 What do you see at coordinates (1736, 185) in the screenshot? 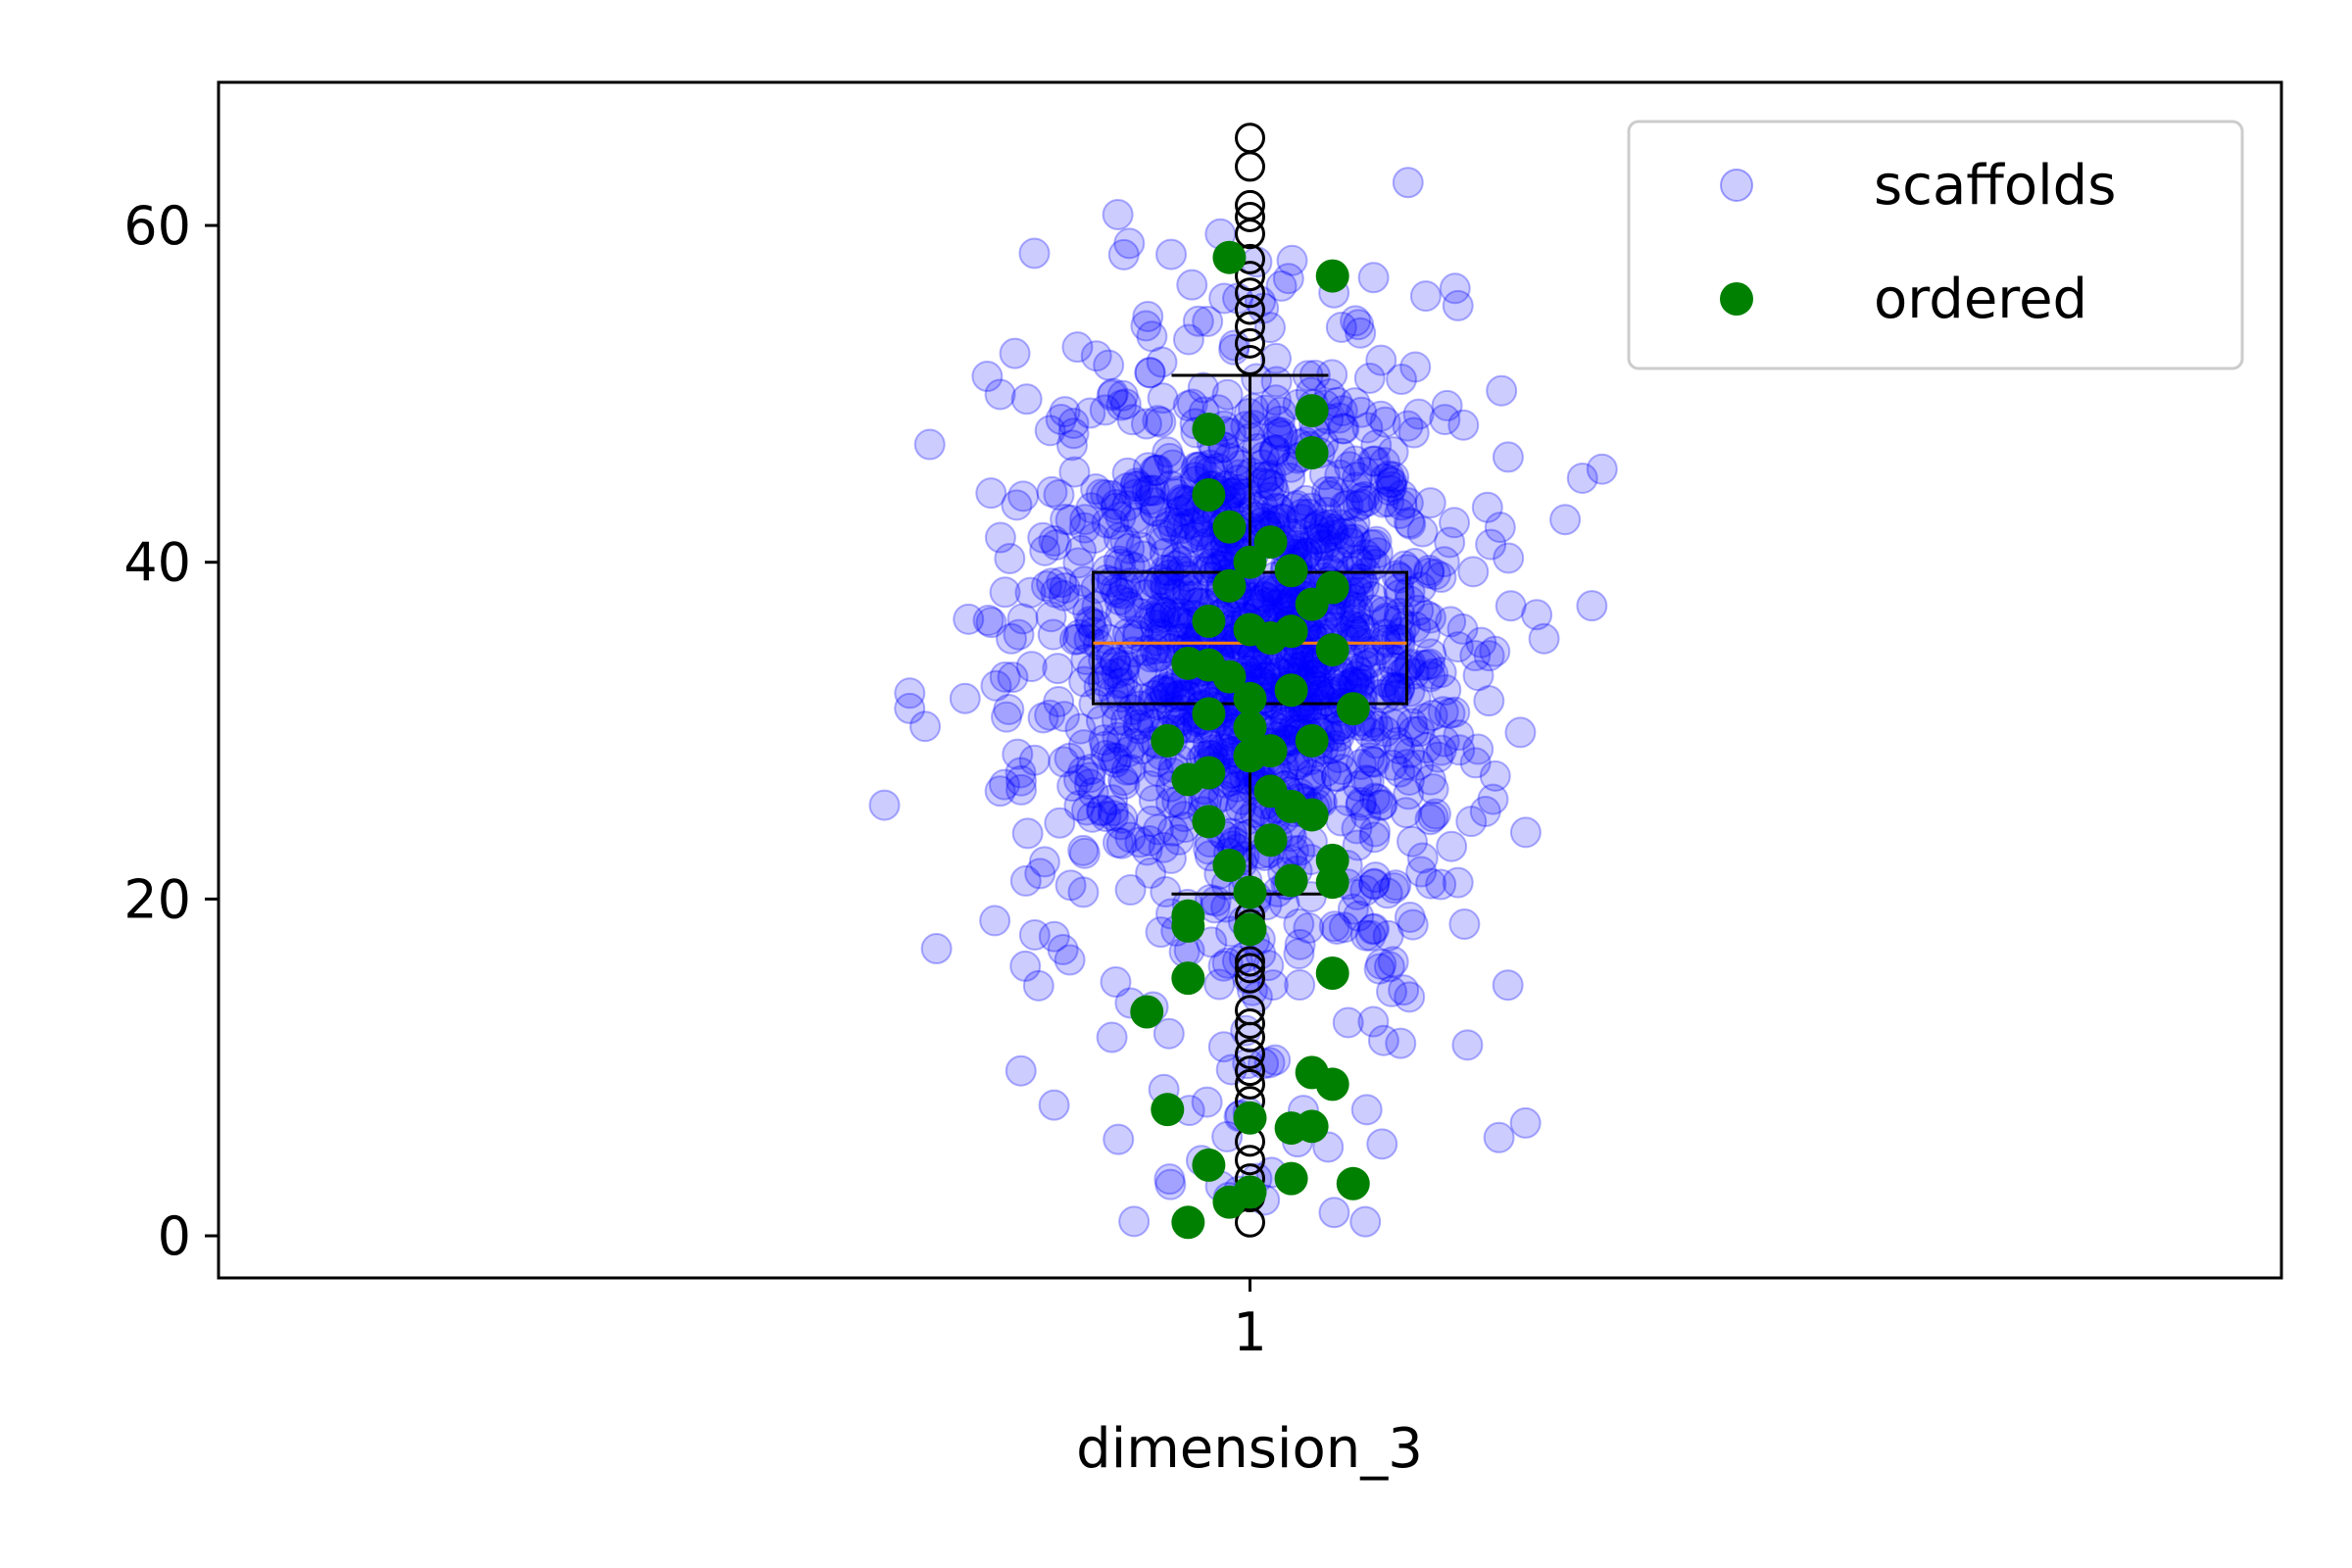
I see `legend-marker-scaffolds` at bounding box center [1736, 185].